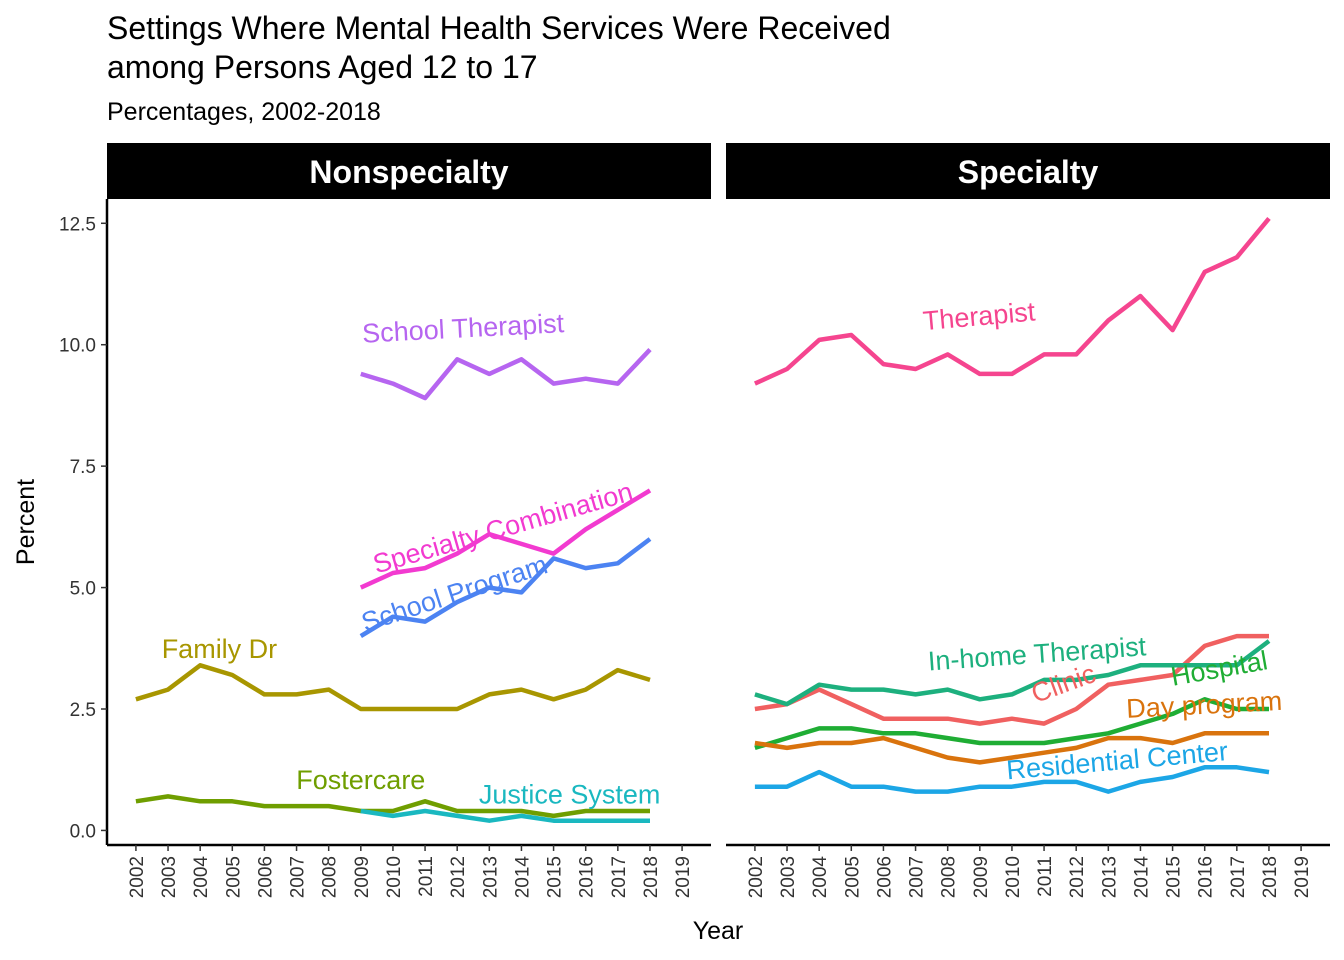 Image resolution: width=1344 pixels, height=960 pixels. Describe the element at coordinates (392, 806) in the screenshot. I see `series-line-fostercare` at that location.